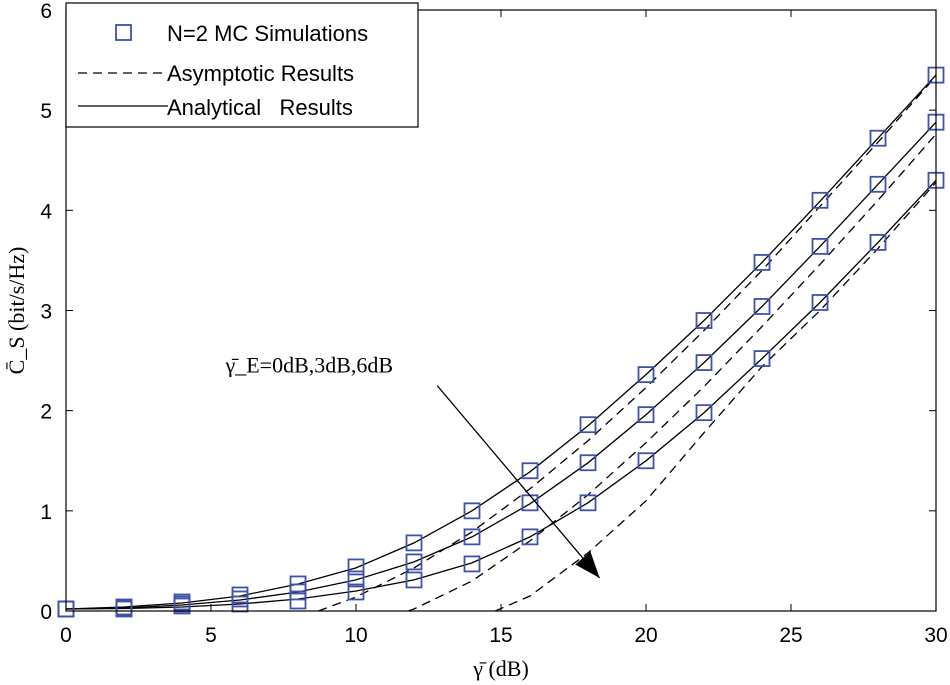 Image resolution: width=950 pixels, height=685 pixels. What do you see at coordinates (587, 564) in the screenshot?
I see `annotation-arrow-head` at bounding box center [587, 564].